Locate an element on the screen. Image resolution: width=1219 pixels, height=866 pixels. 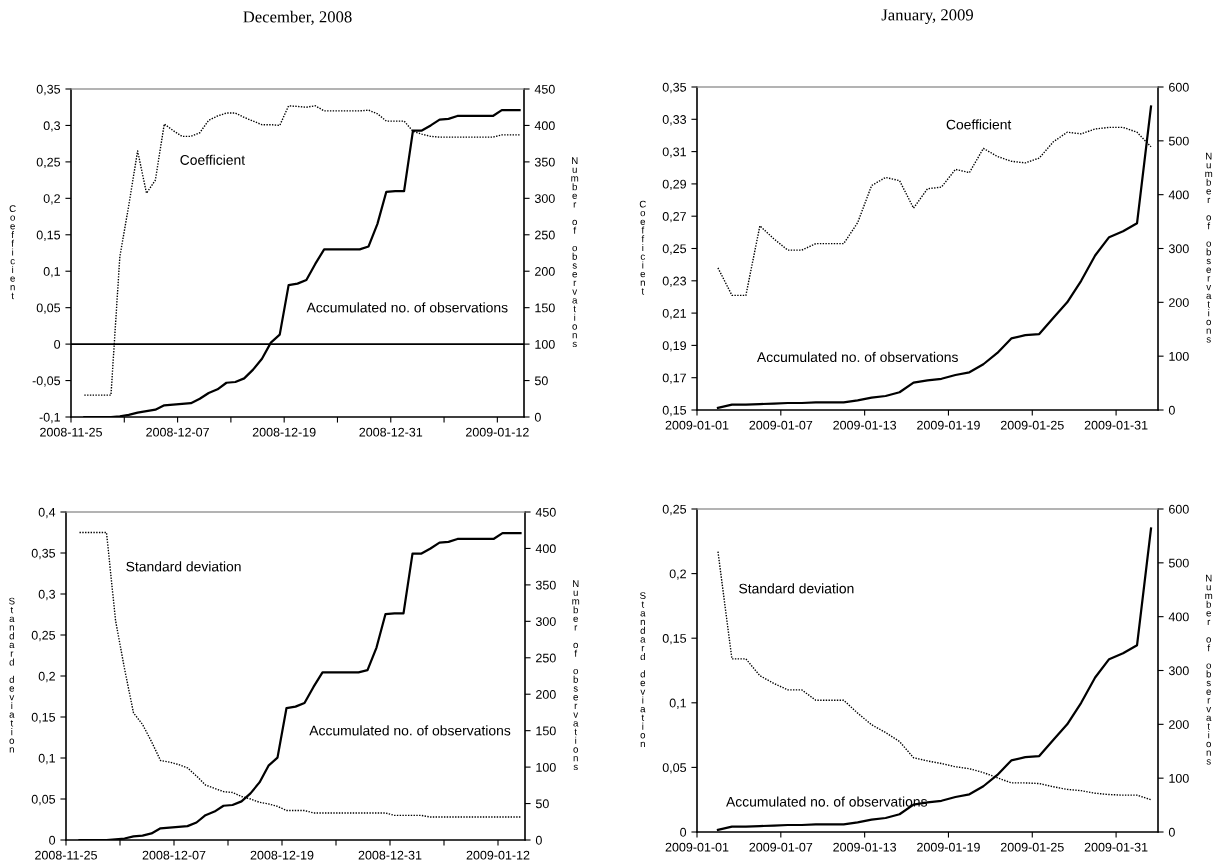
y-tick-label: 0,4 is located at coordinates (47, 513).